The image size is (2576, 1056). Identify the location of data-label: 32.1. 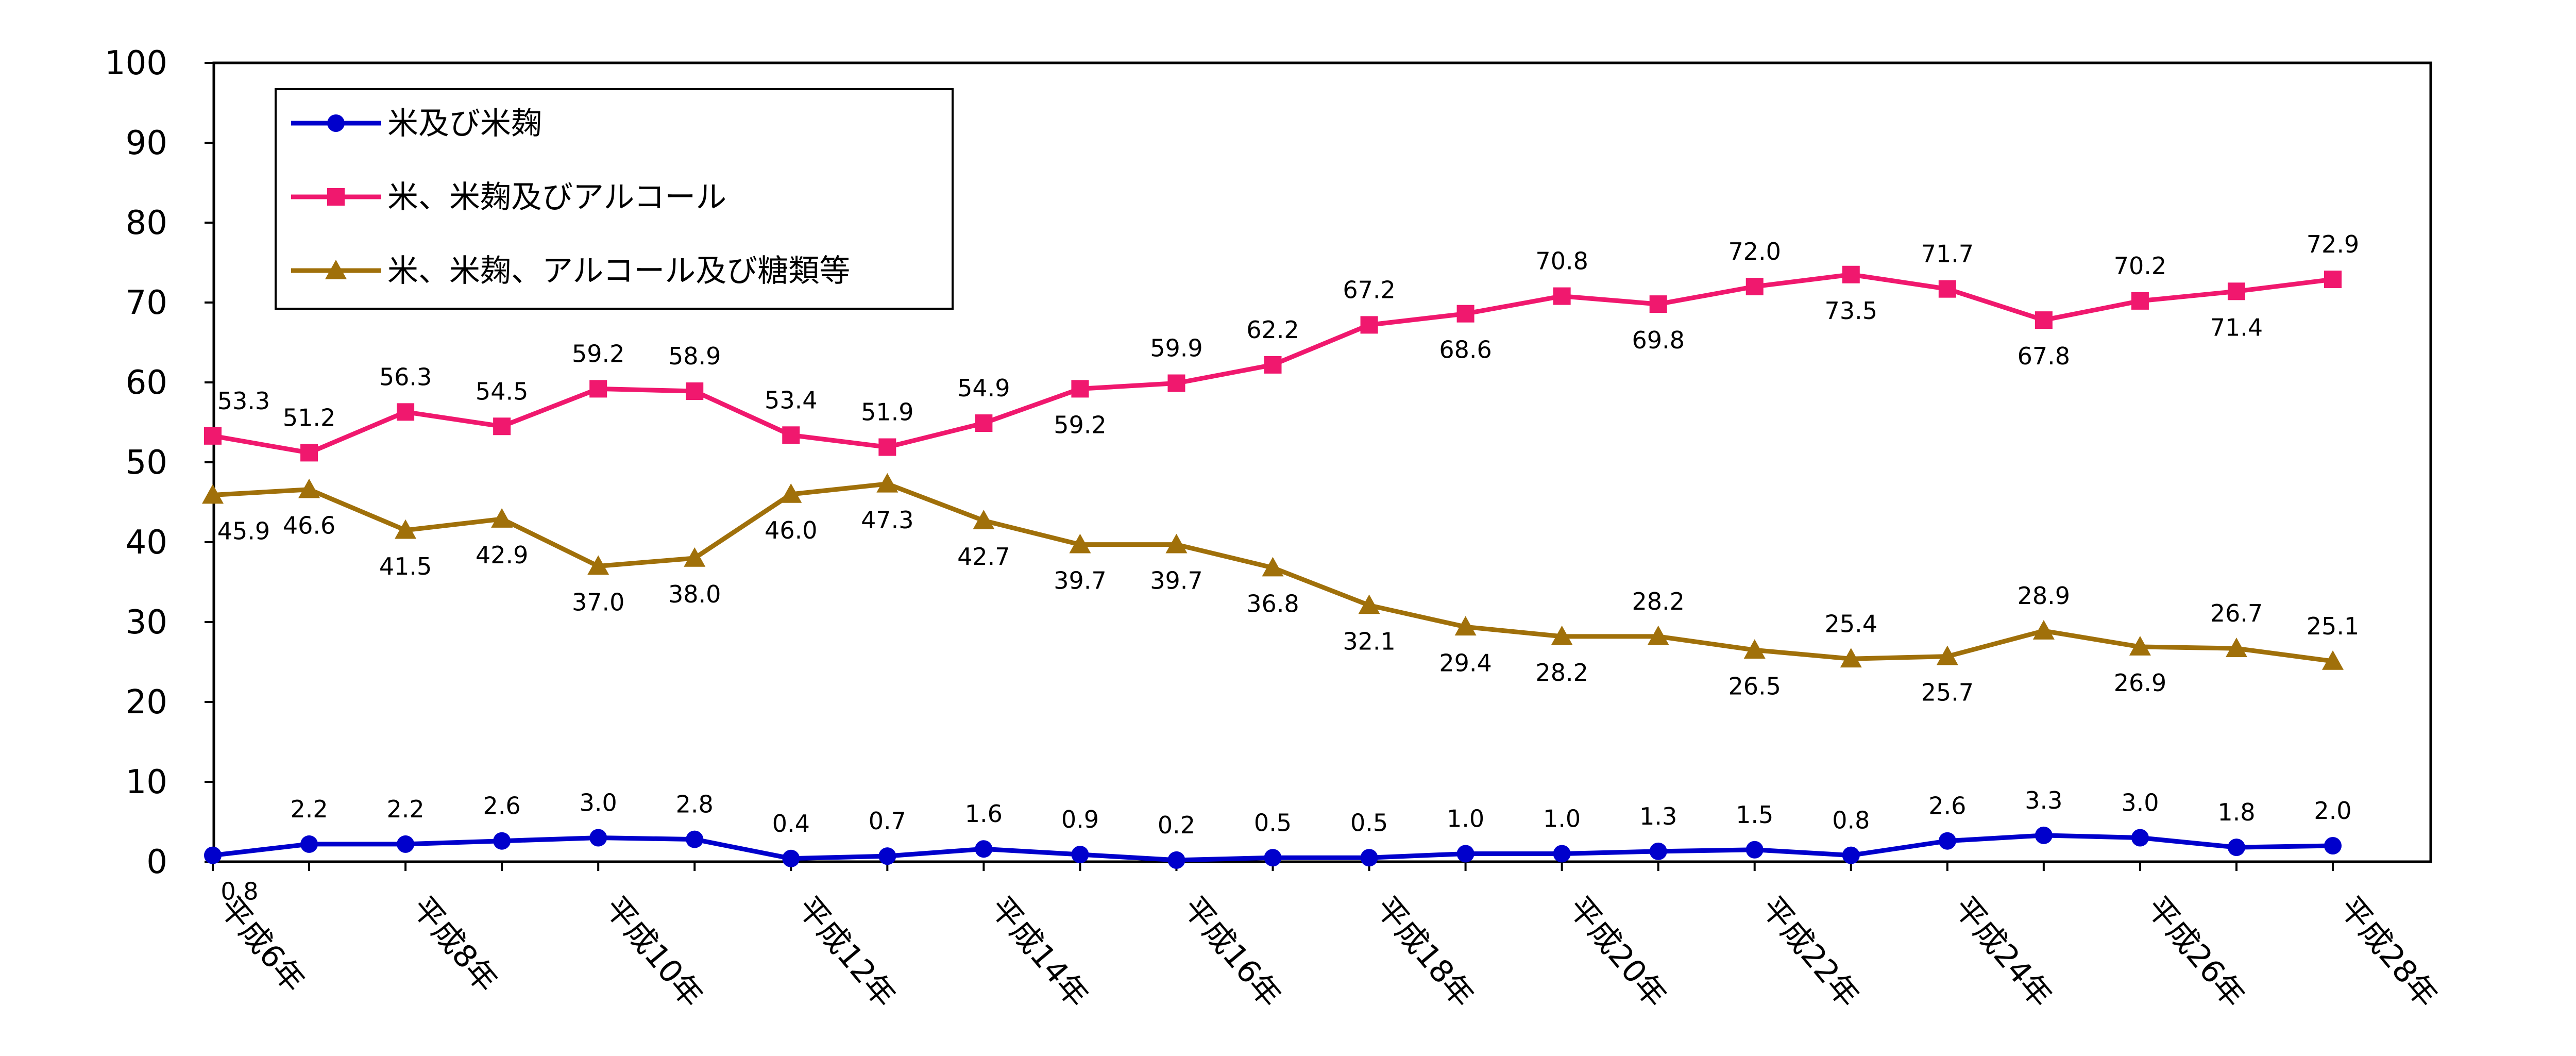
(1369, 641).